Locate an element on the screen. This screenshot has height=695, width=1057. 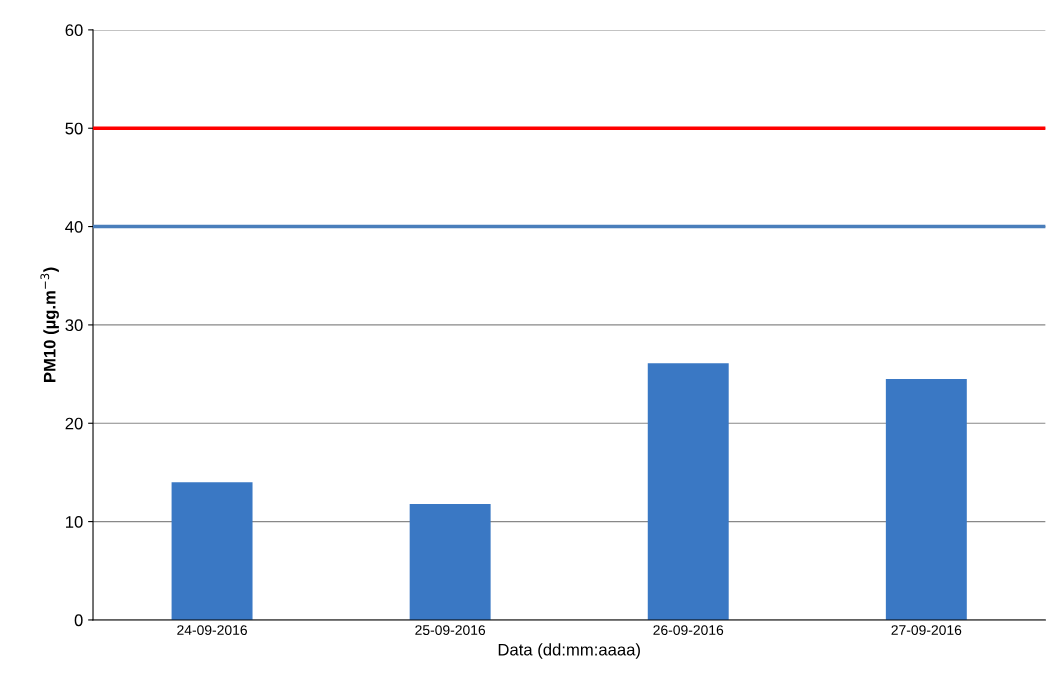
y-tick-label: 50 is located at coordinates (74, 128).